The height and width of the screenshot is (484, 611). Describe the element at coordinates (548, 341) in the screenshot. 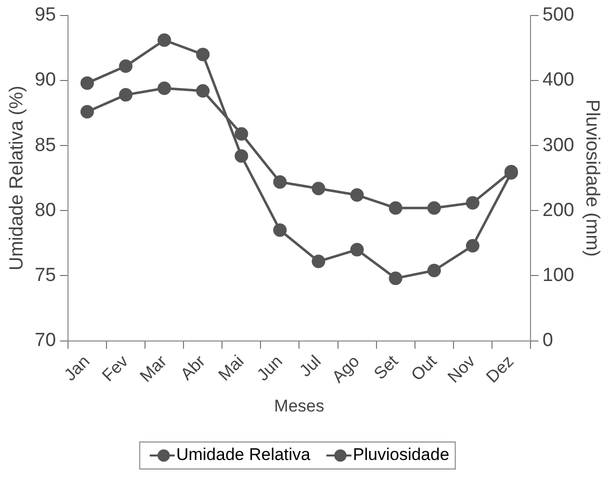

I see `y2-tick-label: 0` at that location.